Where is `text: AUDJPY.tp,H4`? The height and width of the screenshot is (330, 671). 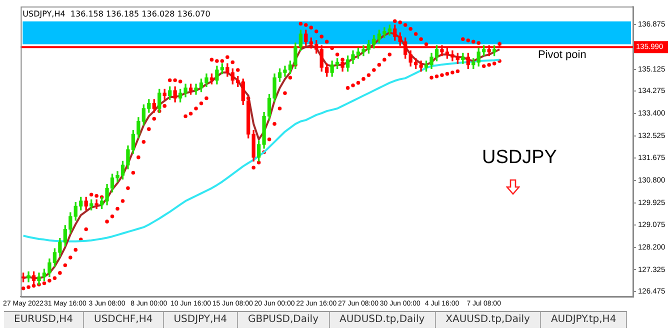 text: AUDJPY.tp,H4 is located at coordinates (584, 320).